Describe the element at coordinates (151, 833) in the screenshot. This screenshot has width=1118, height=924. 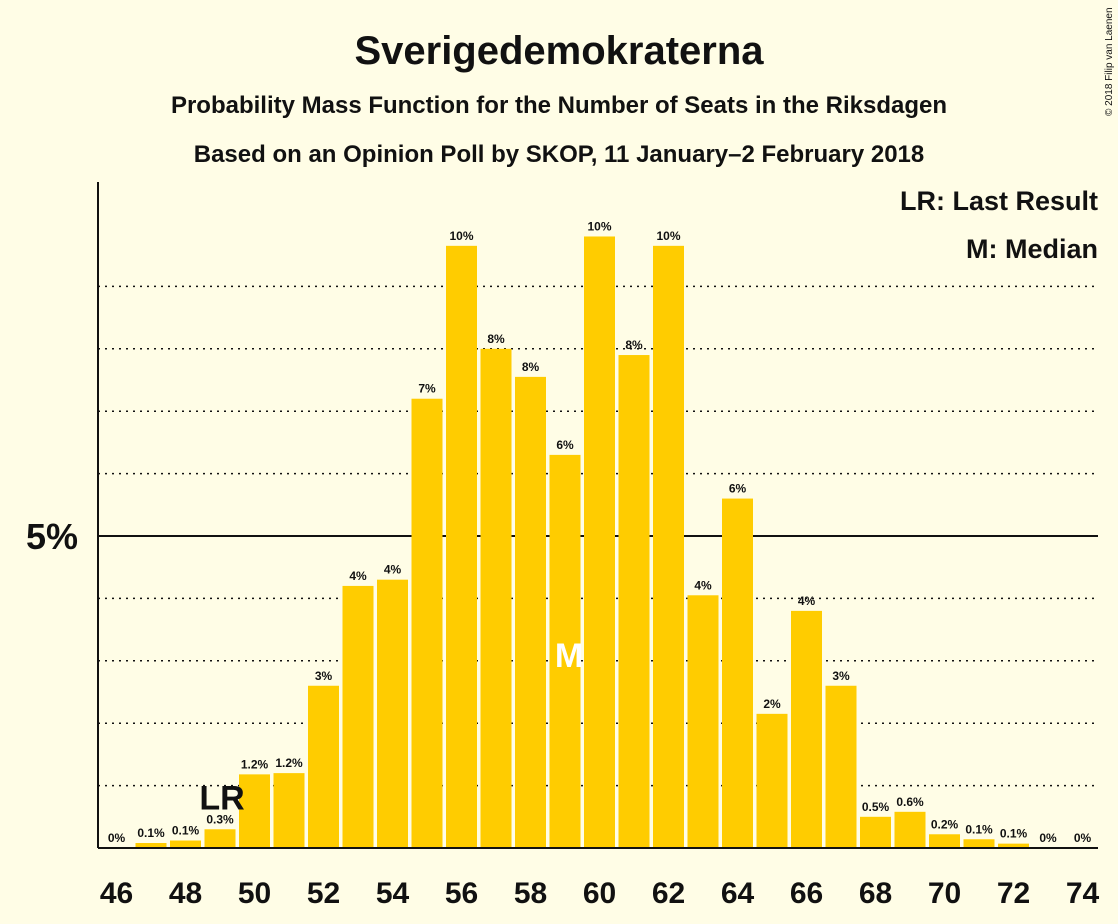
I see `bar-label-47: 0.1%` at that location.